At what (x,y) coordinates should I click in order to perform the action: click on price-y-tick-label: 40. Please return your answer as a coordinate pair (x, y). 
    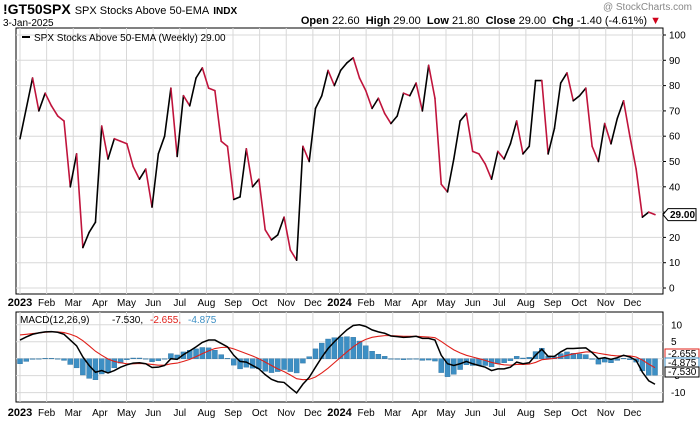
    Looking at the image, I should click on (675, 187).